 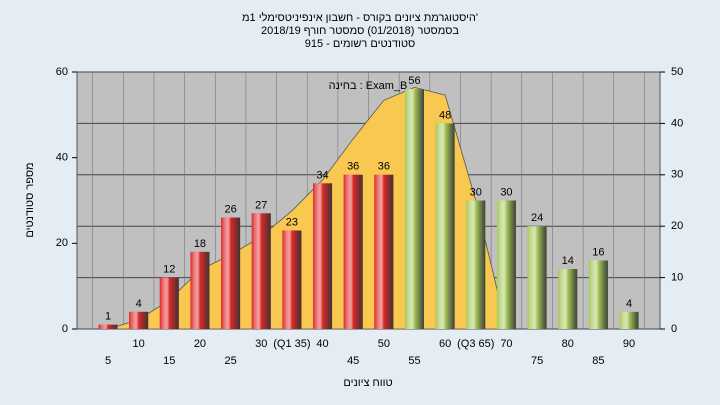 What do you see at coordinates (169, 270) in the screenshot?
I see `data-label: 12` at bounding box center [169, 270].